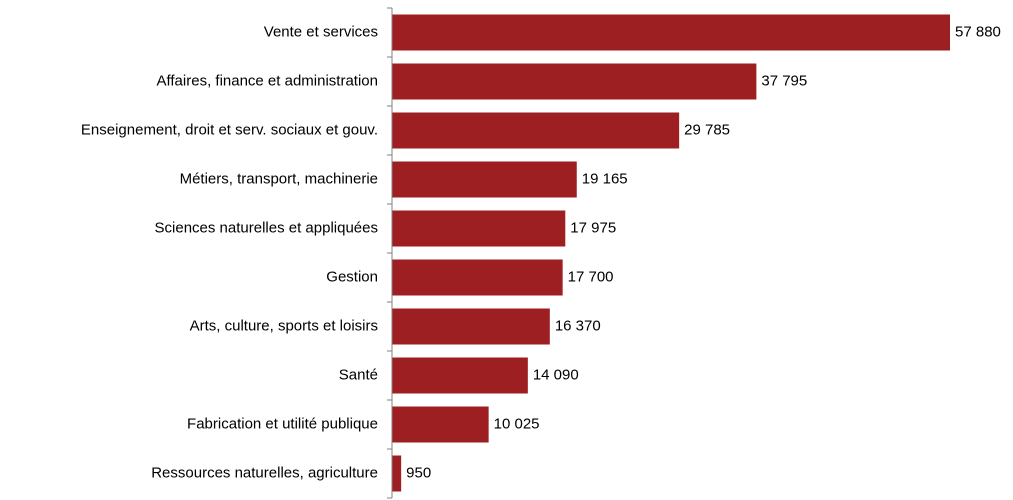 Image resolution: width=1013 pixels, height=500 pixels. I want to click on category-label: Sciences naturelles et appliquées, so click(266, 227).